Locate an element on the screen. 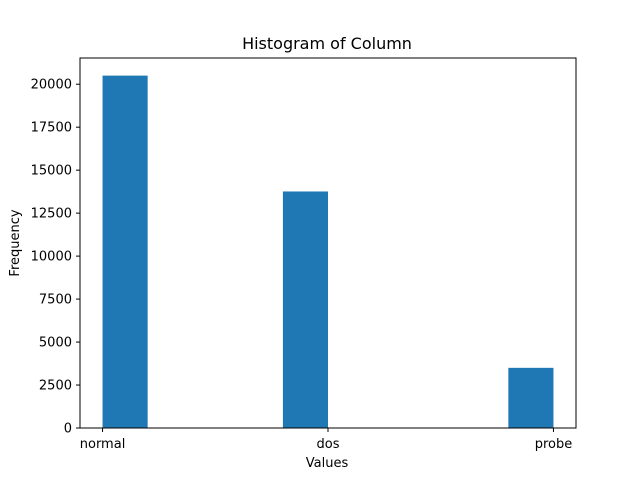 The image size is (640, 480). y-axis-ticks: 0 2500 5000 7500 10000 12500 15000 17500 20000 is located at coordinates (55, 257).